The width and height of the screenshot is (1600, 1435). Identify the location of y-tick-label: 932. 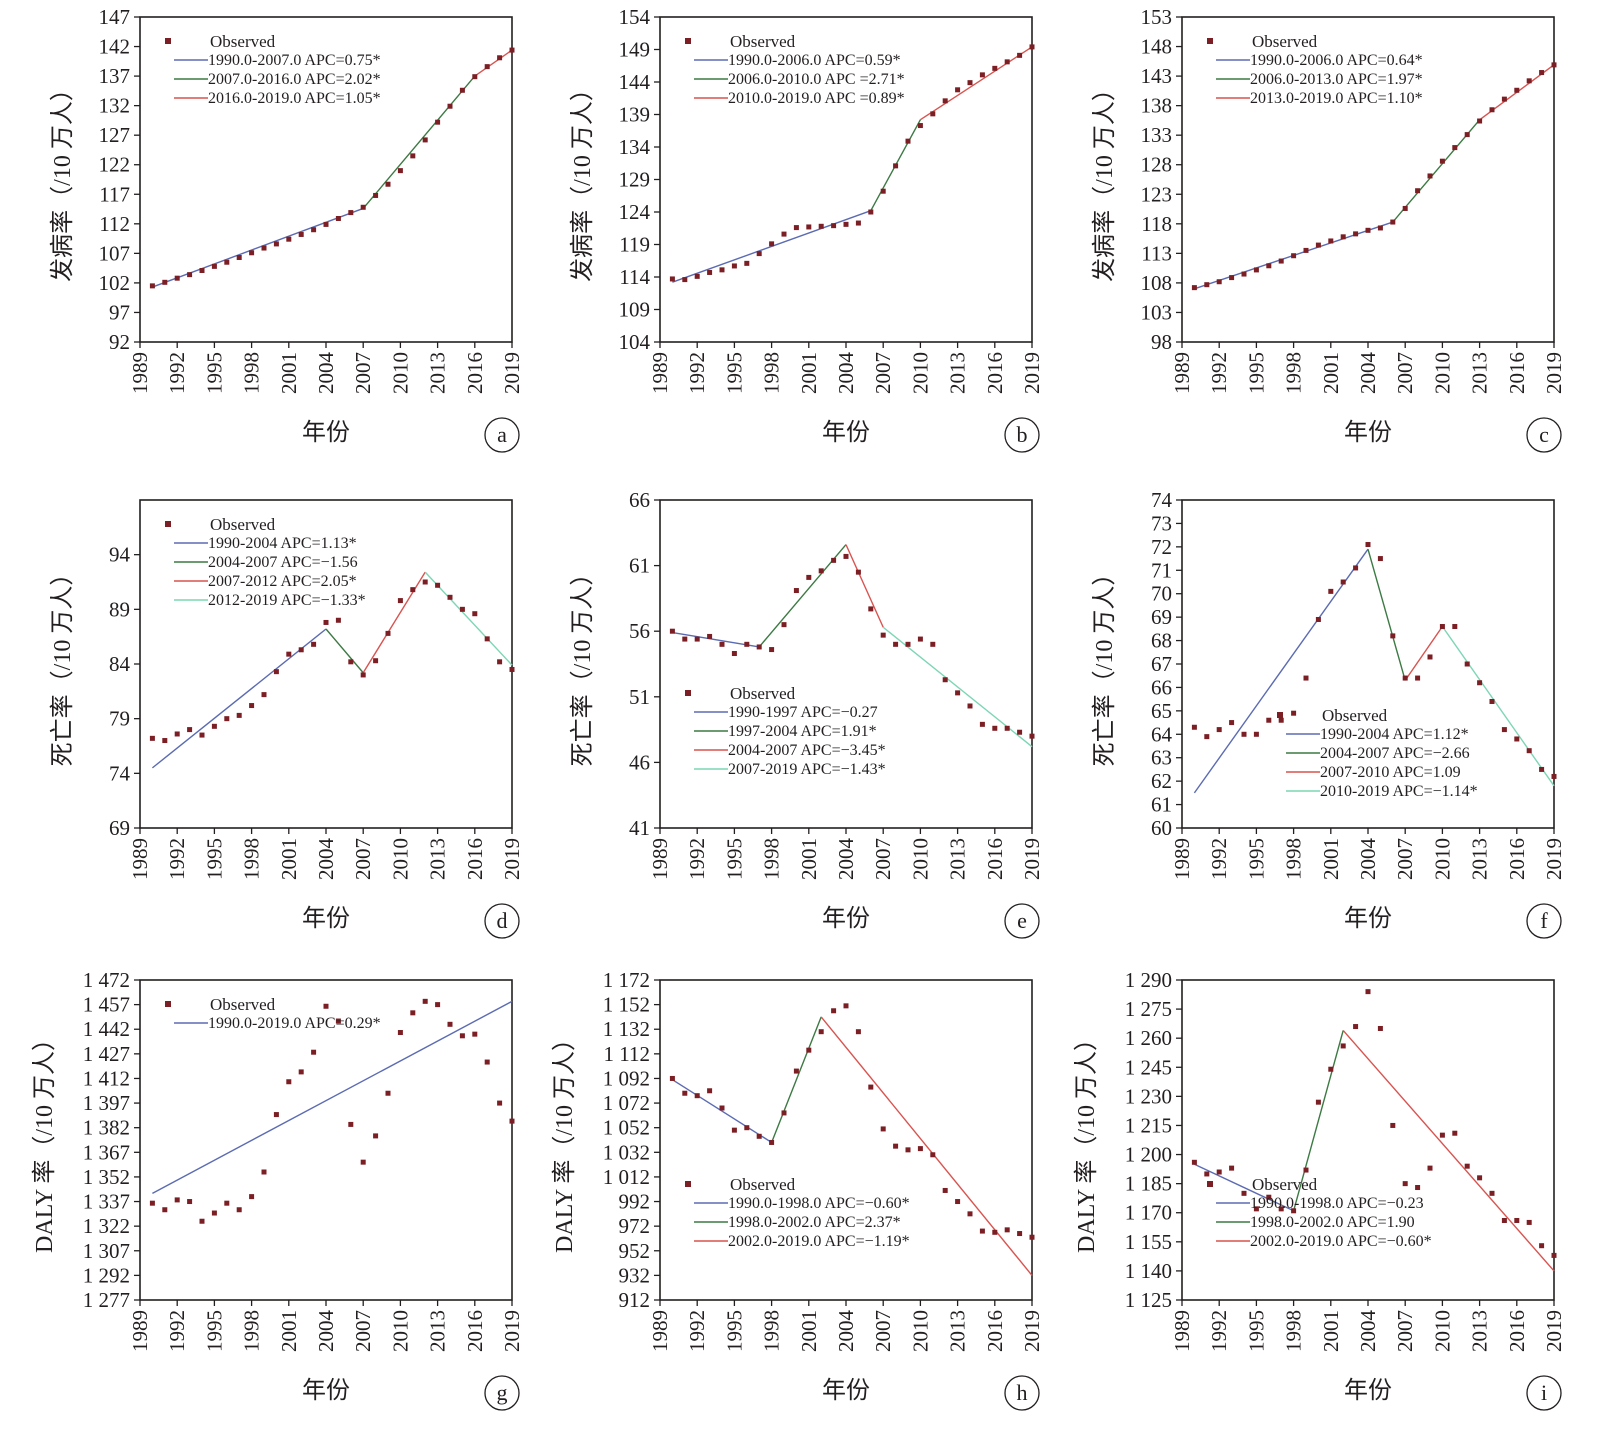
(635, 1275).